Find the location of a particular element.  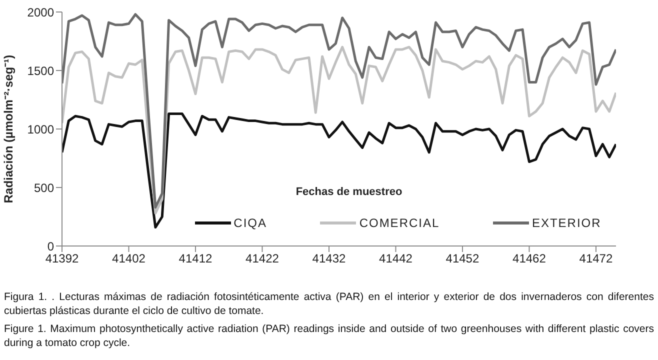

y-axis-title: Radiación (µmolm⁻²·seg⁻¹) is located at coordinates (8, 129).